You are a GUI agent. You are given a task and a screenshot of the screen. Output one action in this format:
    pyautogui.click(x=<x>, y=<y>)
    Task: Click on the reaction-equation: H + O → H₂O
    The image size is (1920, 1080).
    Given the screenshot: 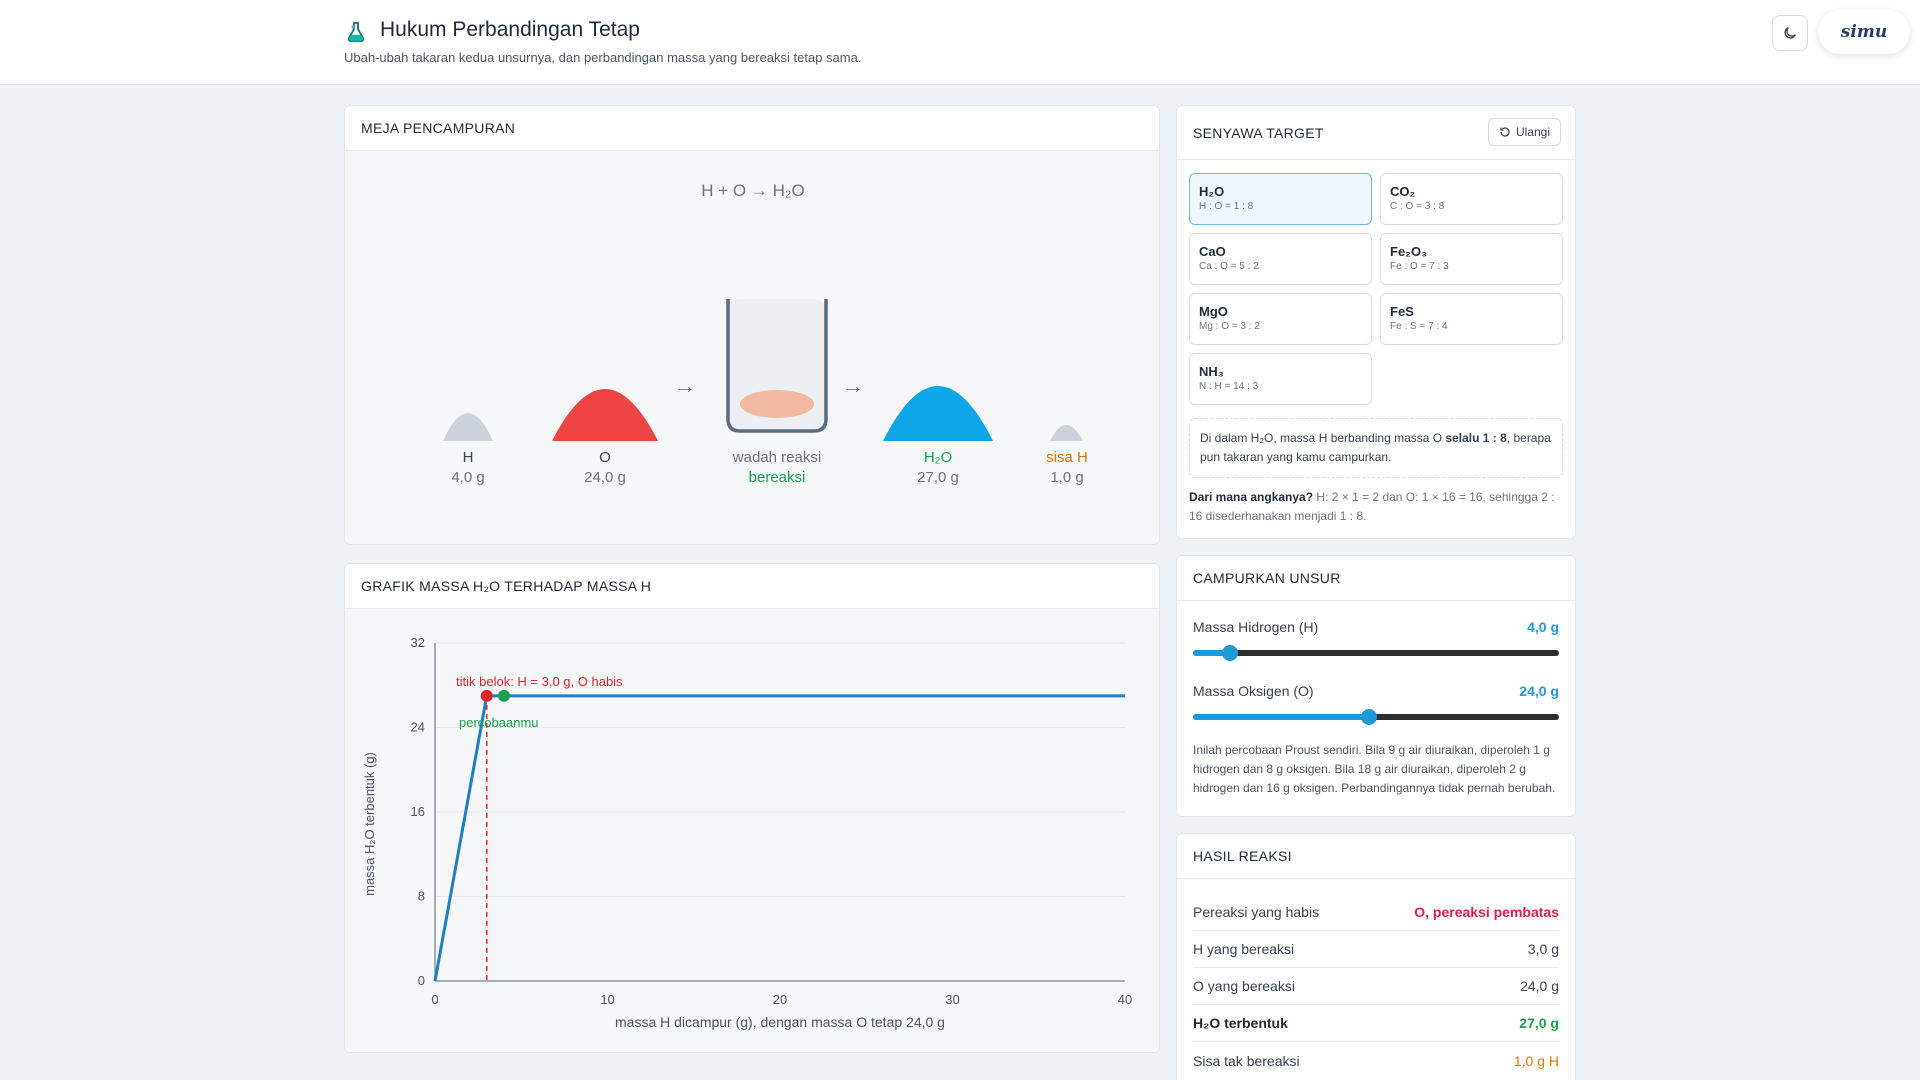 What is the action you would take?
    pyautogui.click(x=753, y=190)
    